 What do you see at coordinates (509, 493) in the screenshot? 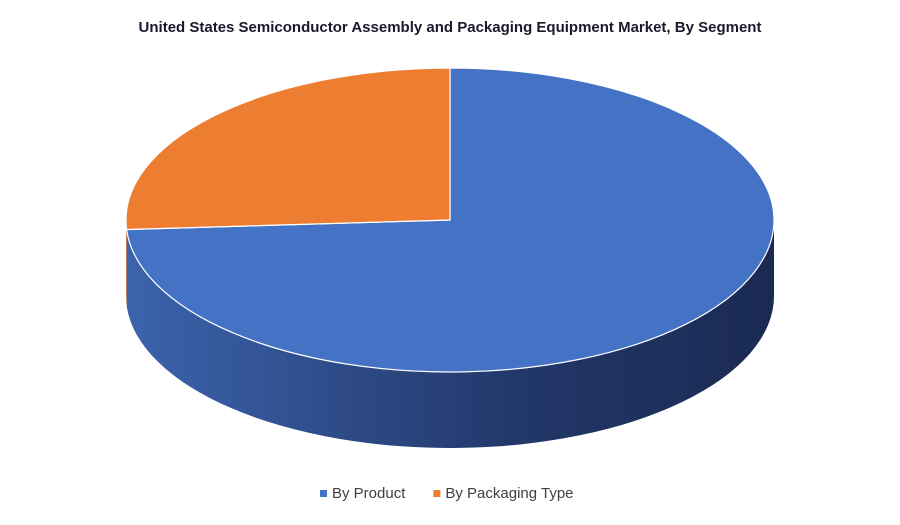
I see `legend-label: By Packaging Type` at bounding box center [509, 493].